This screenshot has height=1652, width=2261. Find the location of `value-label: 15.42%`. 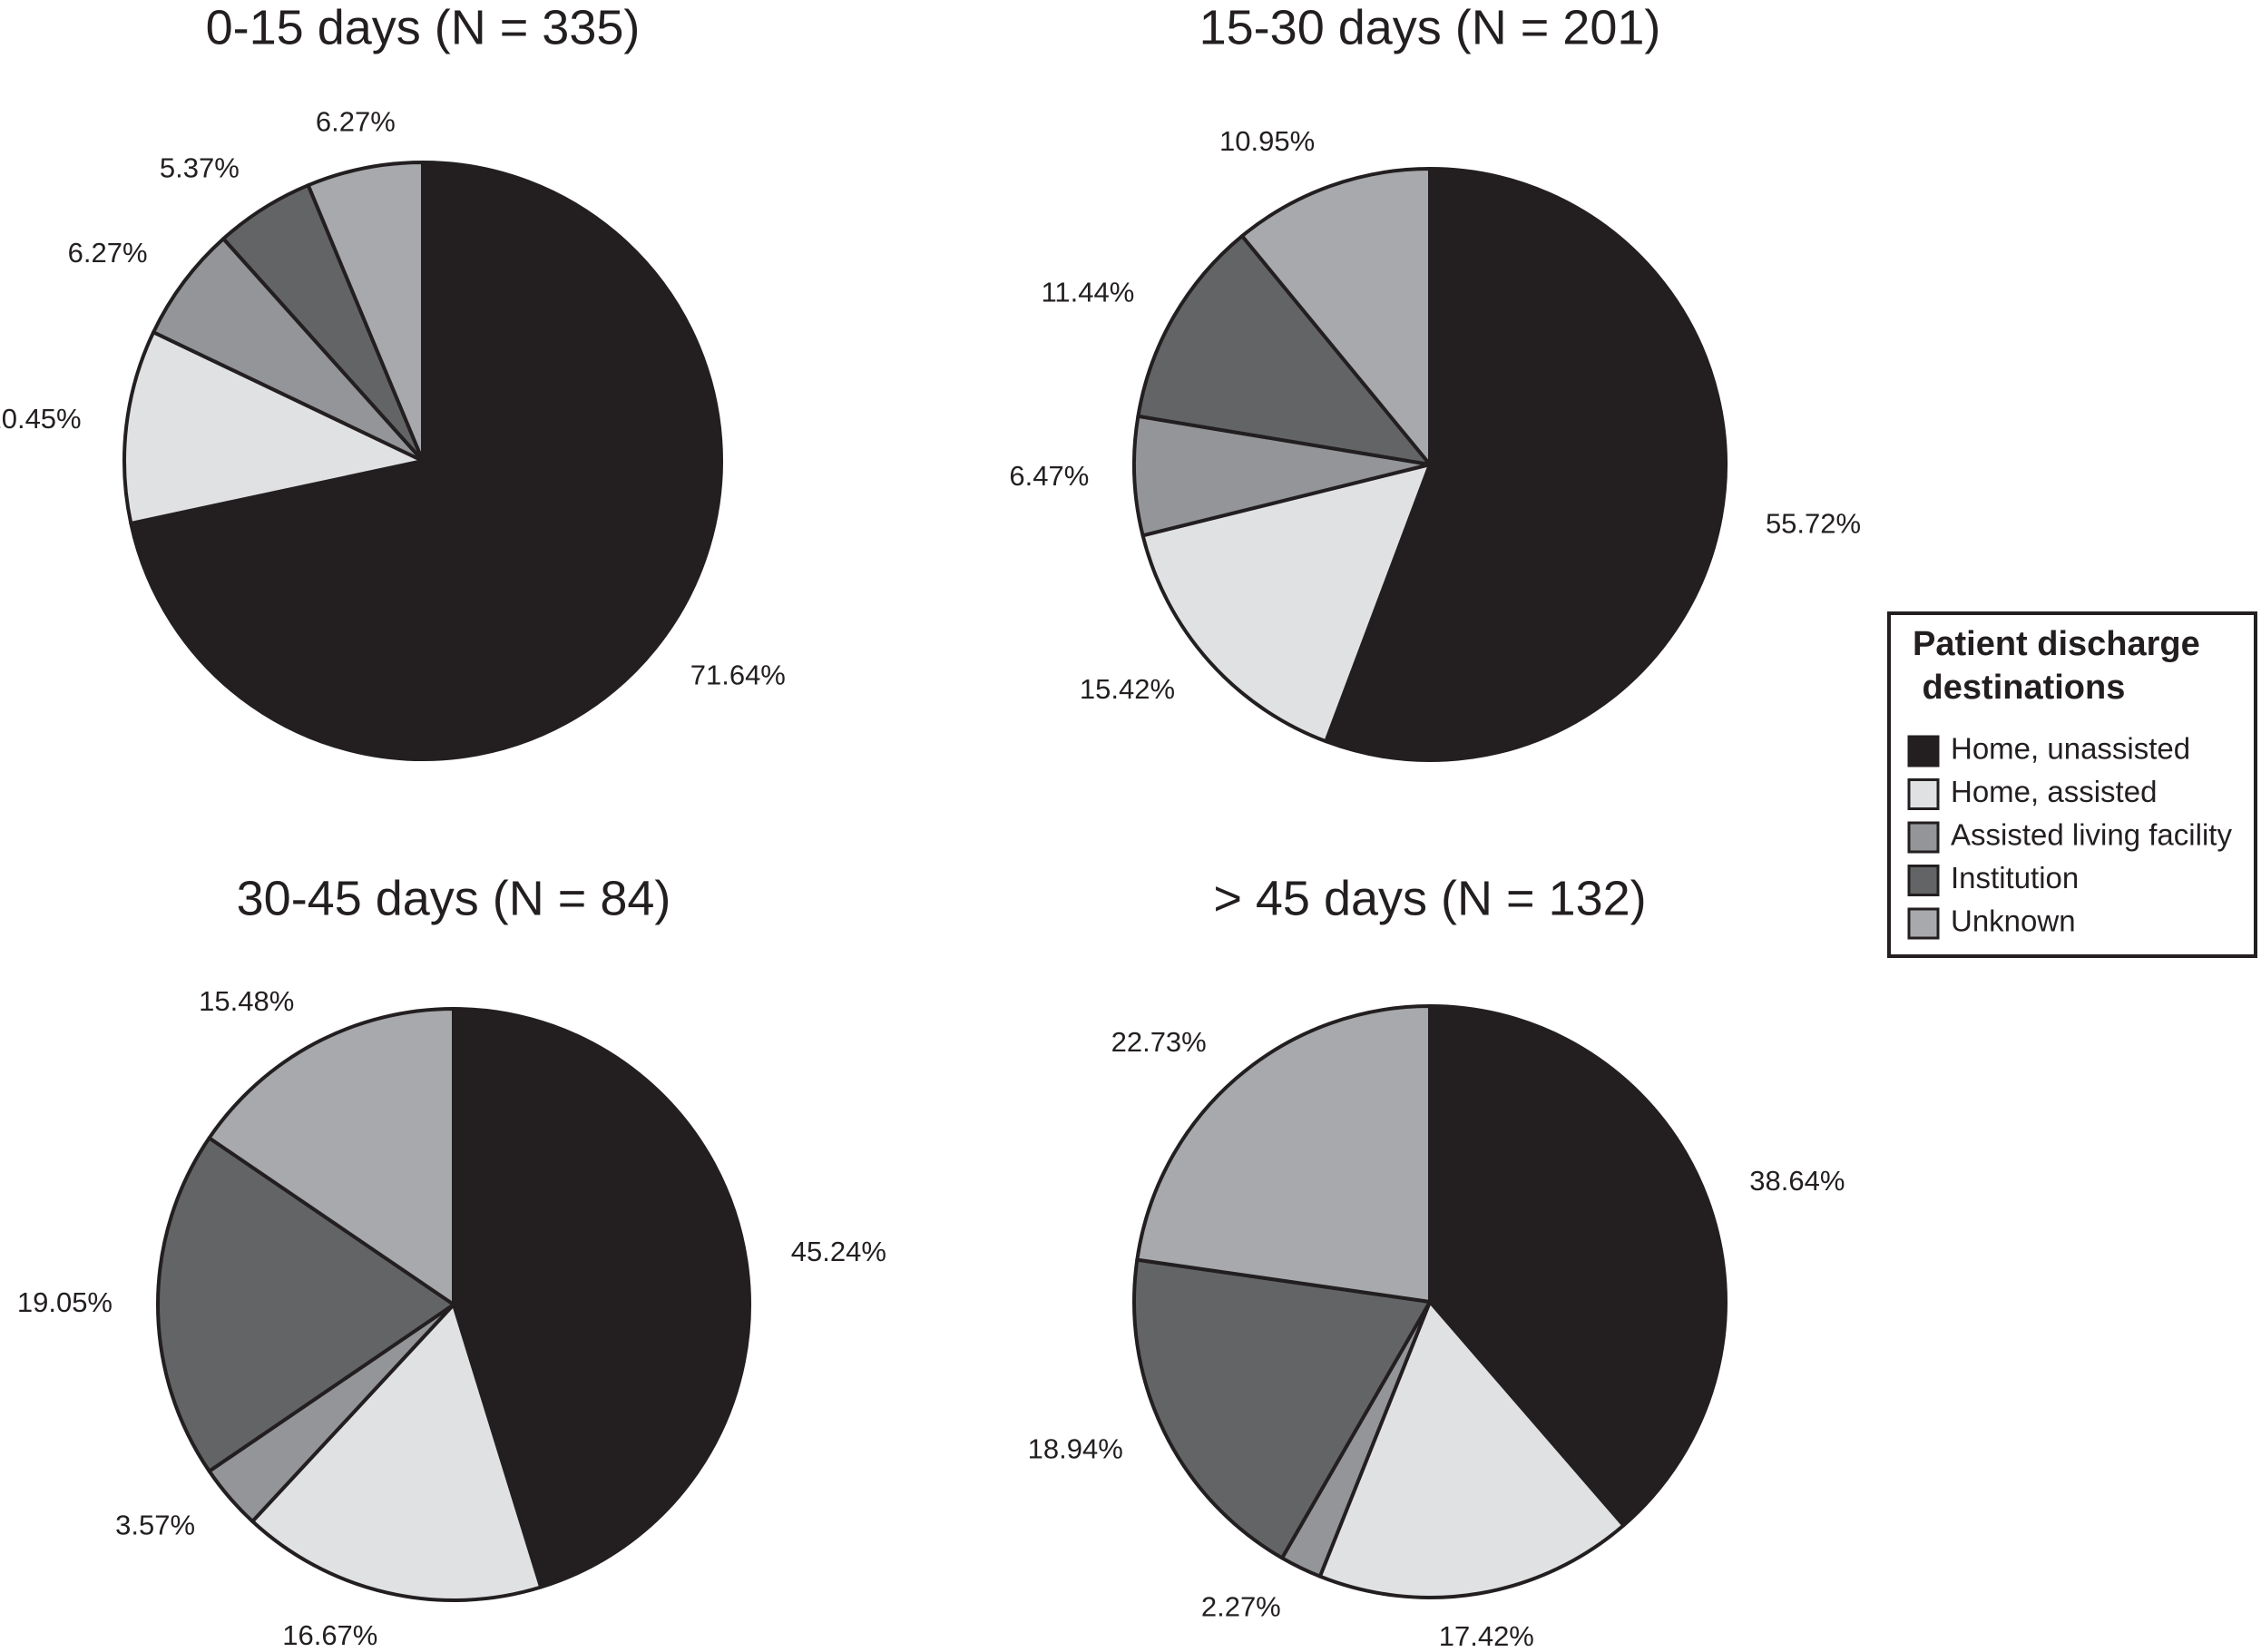

value-label: 15.42% is located at coordinates (1127, 689).